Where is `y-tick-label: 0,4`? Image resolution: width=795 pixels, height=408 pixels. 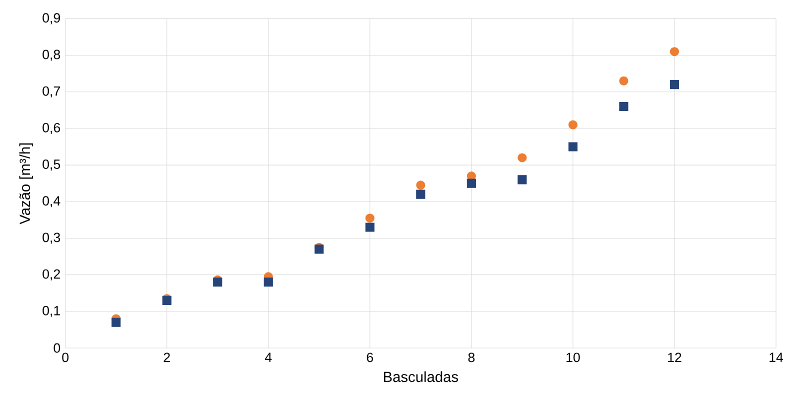 y-tick-label: 0,4 is located at coordinates (51, 202).